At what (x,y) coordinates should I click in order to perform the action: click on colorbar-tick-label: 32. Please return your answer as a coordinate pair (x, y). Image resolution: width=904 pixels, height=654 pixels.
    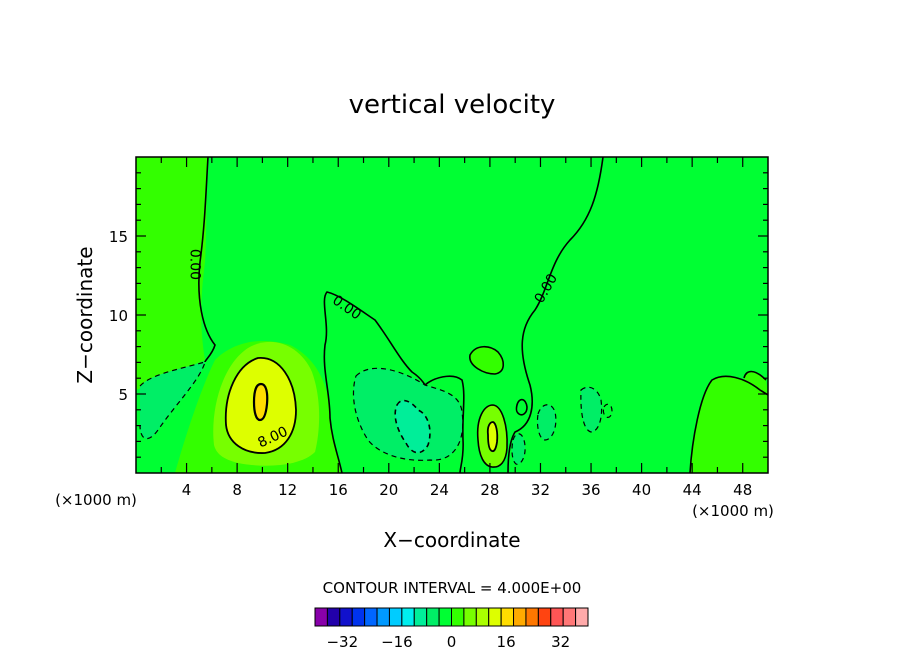
    Looking at the image, I should click on (560, 642).